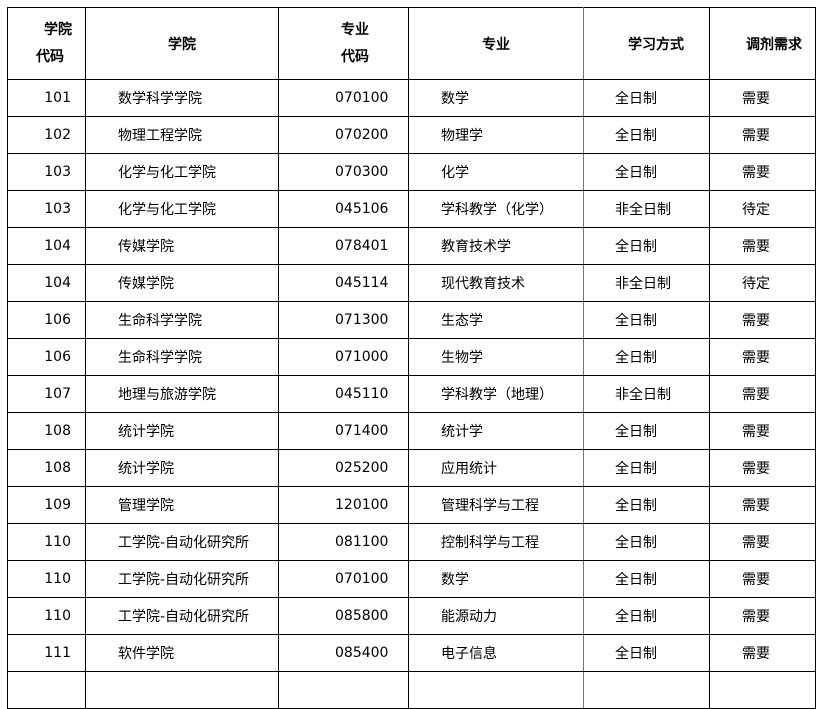  Describe the element at coordinates (496, 320) in the screenshot. I see `cell-major: 生态学` at that location.